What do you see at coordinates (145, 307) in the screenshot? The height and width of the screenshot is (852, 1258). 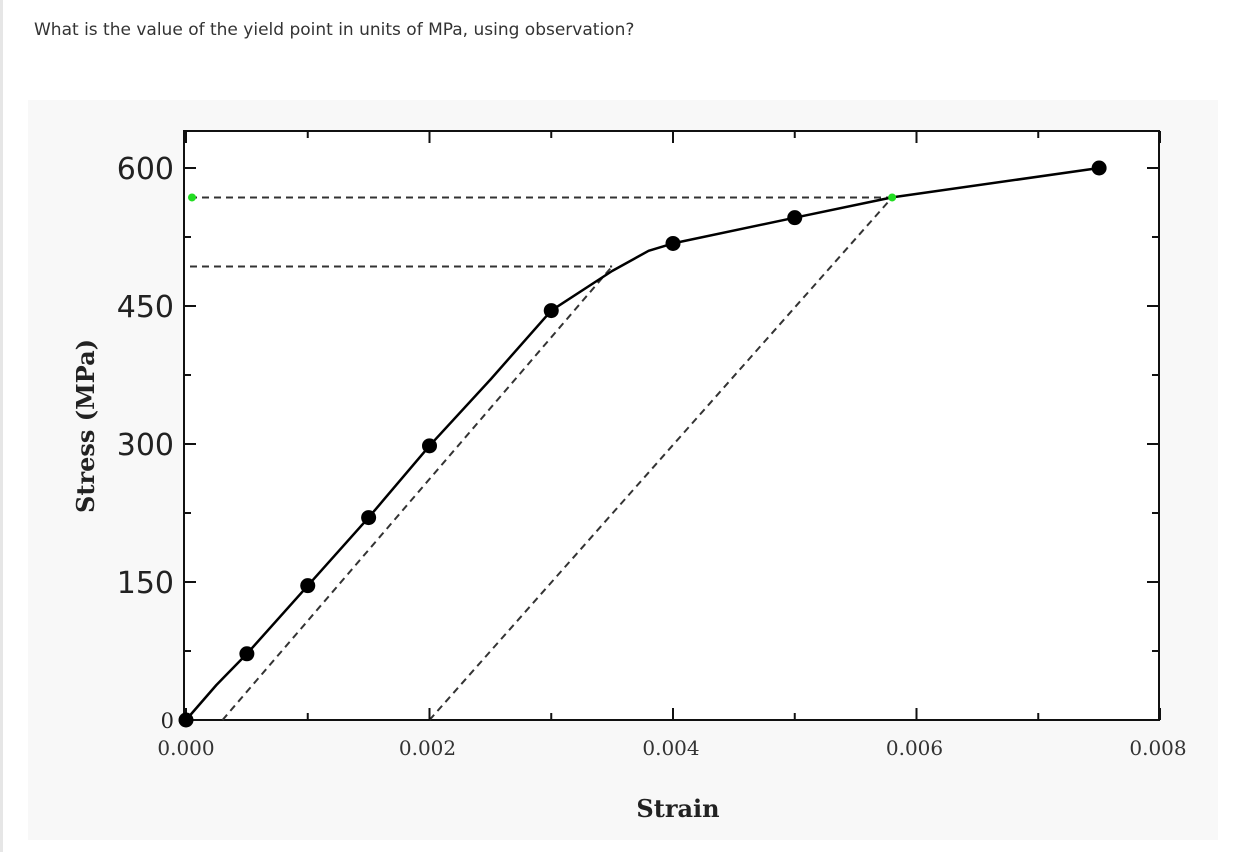 I see `y-tick-label-3: 450` at bounding box center [145, 307].